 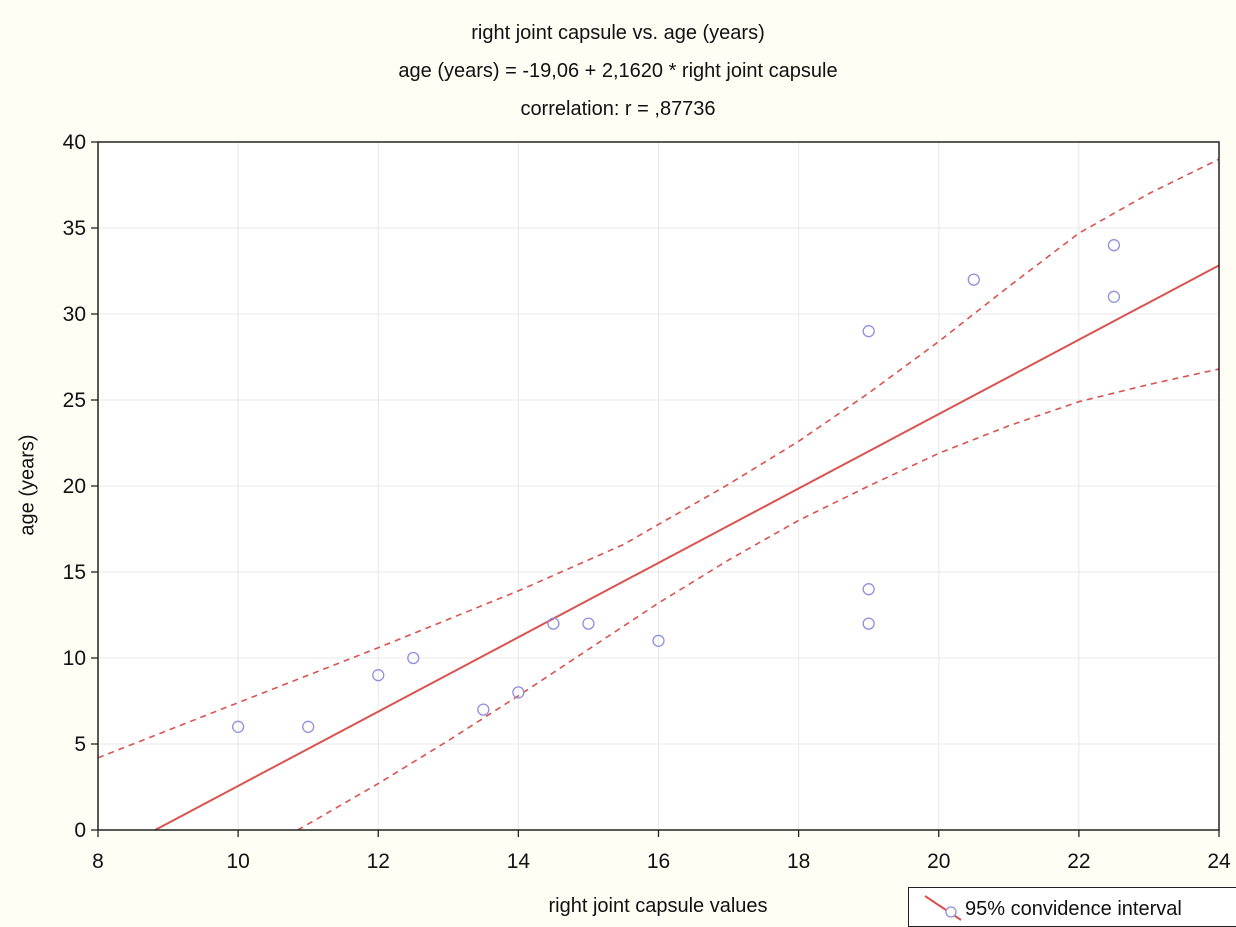 I want to click on y-tick-label: 20, so click(x=74, y=486).